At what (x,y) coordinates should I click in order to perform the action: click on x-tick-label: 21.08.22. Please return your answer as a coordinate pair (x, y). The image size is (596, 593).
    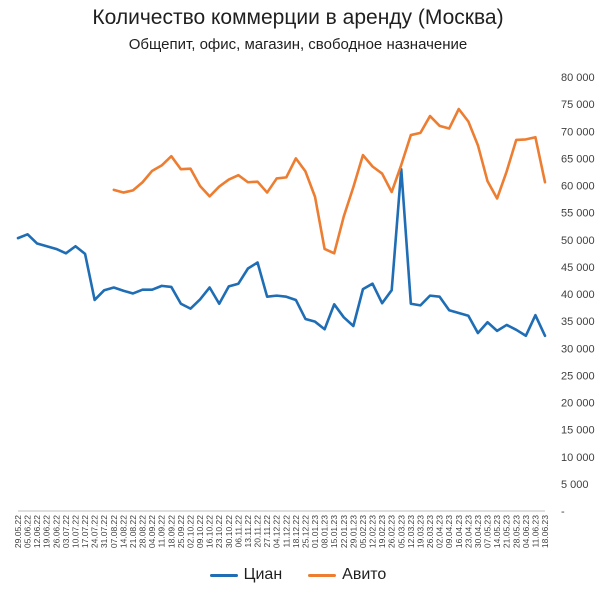
    Looking at the image, I should click on (133, 531).